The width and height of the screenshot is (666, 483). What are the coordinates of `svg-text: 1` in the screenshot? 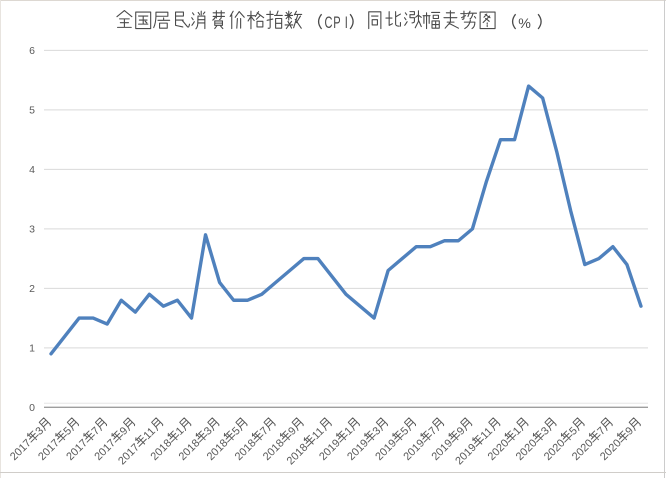 It's located at (32, 349).